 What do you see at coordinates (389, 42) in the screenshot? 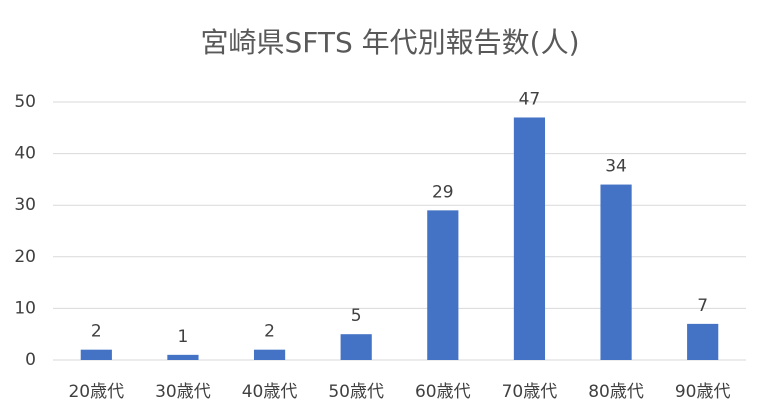
I see `chart-title: 宮崎県SFTS 年代別報告数(人)` at bounding box center [389, 42].